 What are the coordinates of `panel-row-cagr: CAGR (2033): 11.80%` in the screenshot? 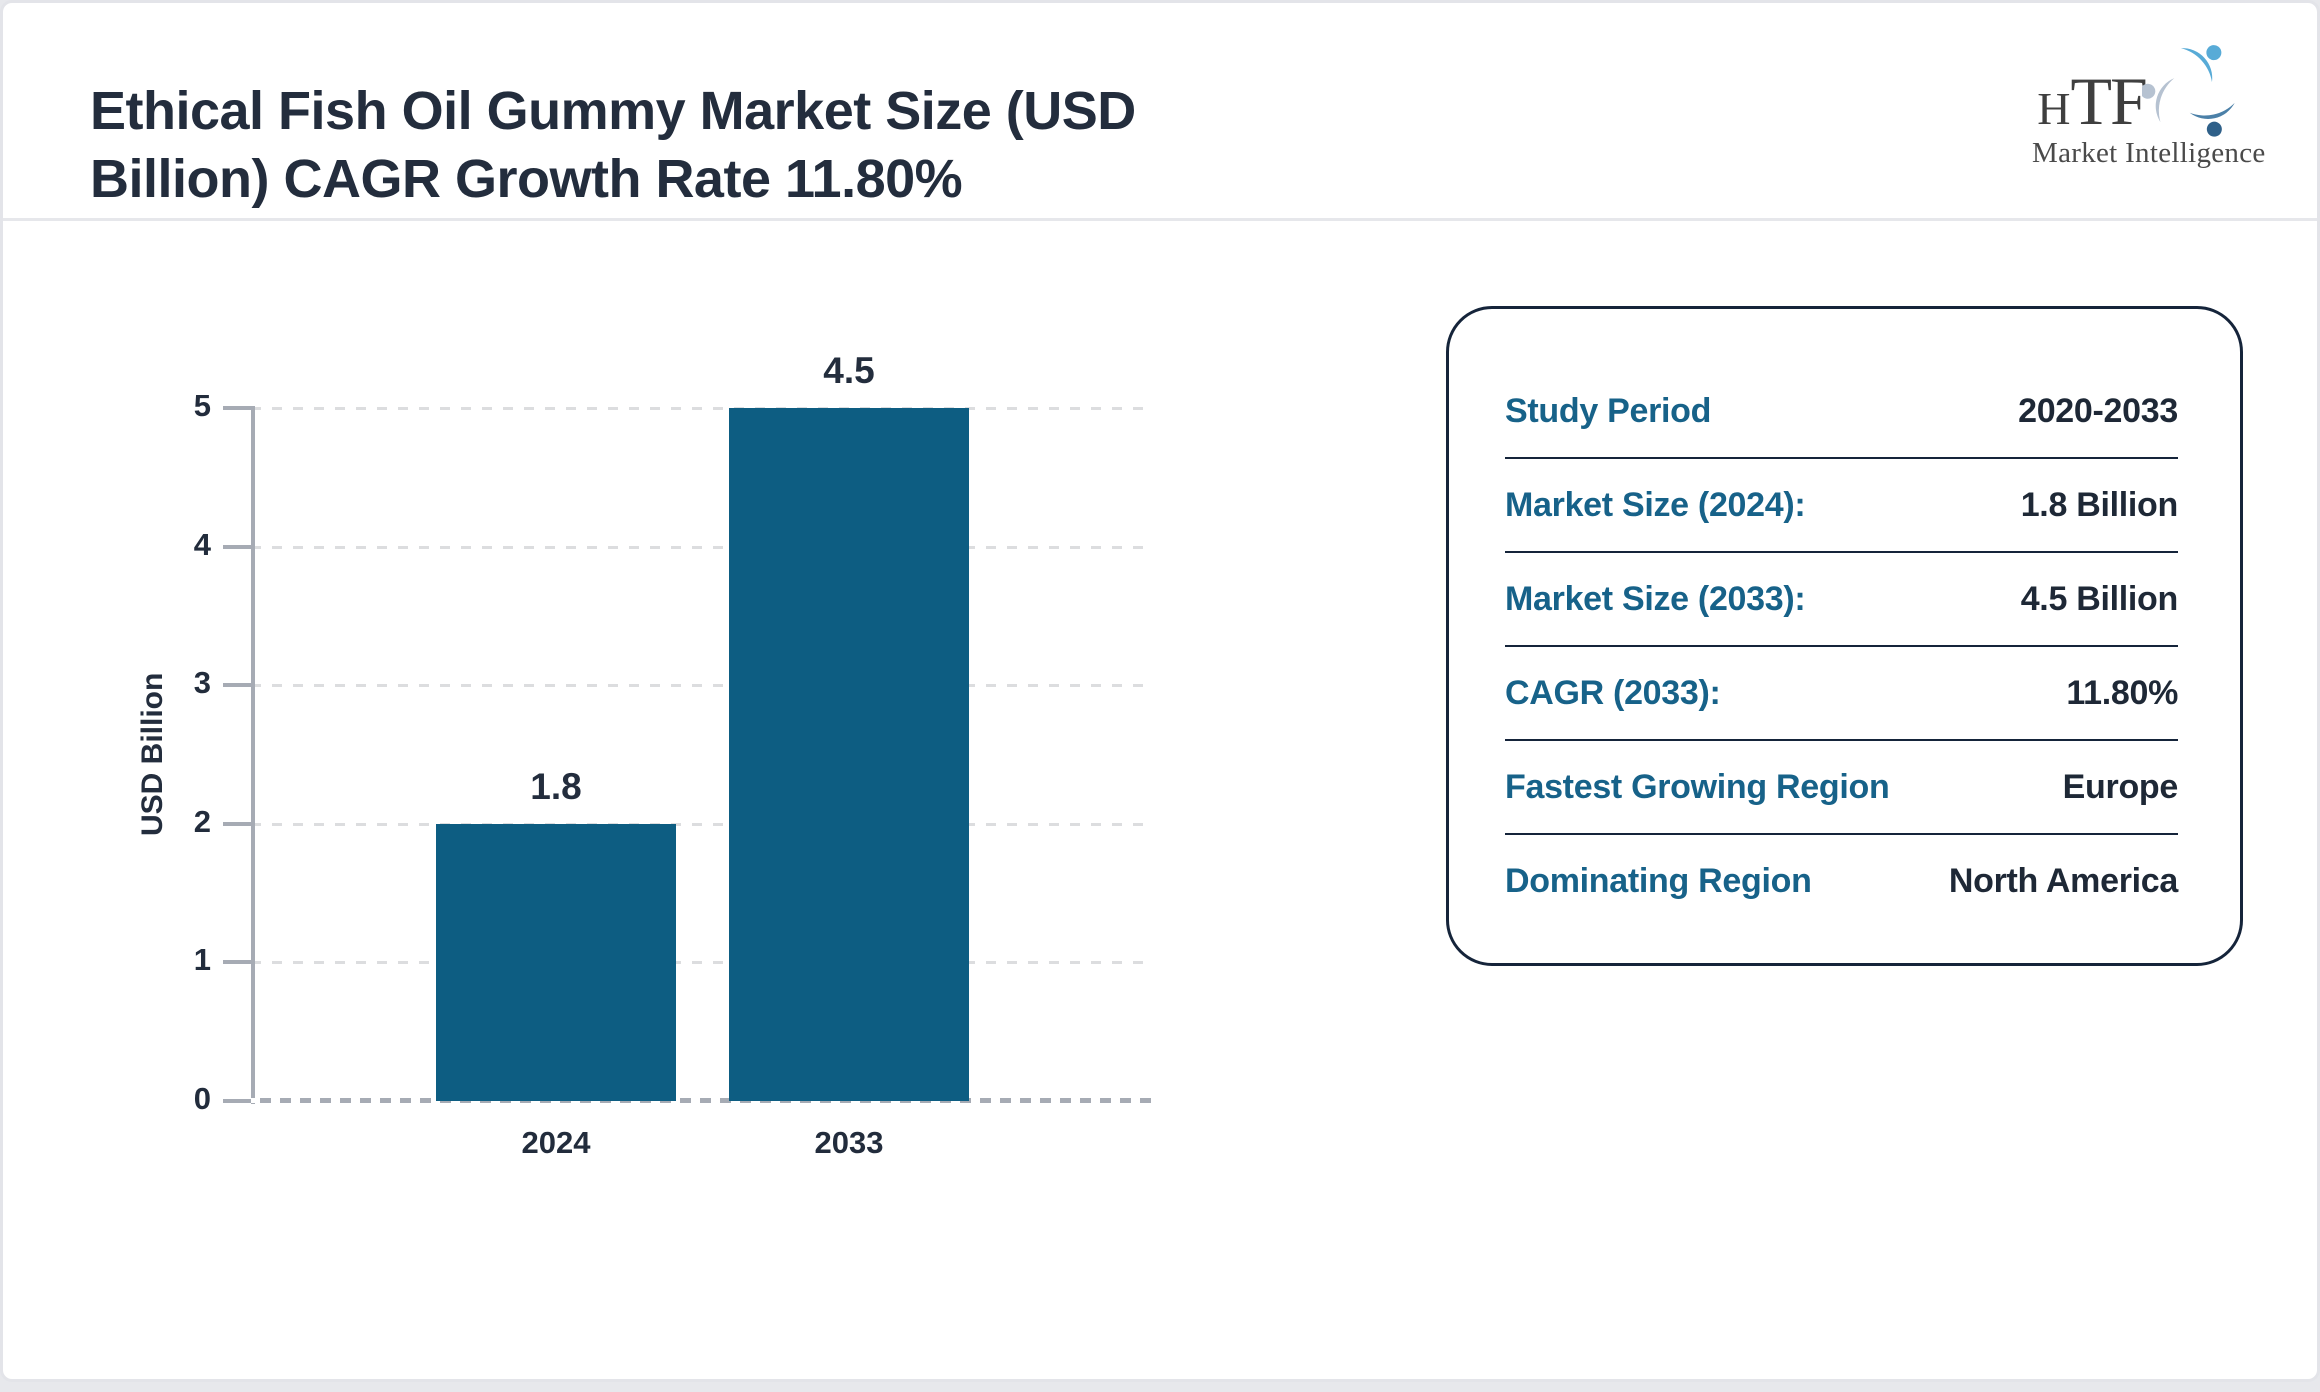 It's located at (1841, 694).